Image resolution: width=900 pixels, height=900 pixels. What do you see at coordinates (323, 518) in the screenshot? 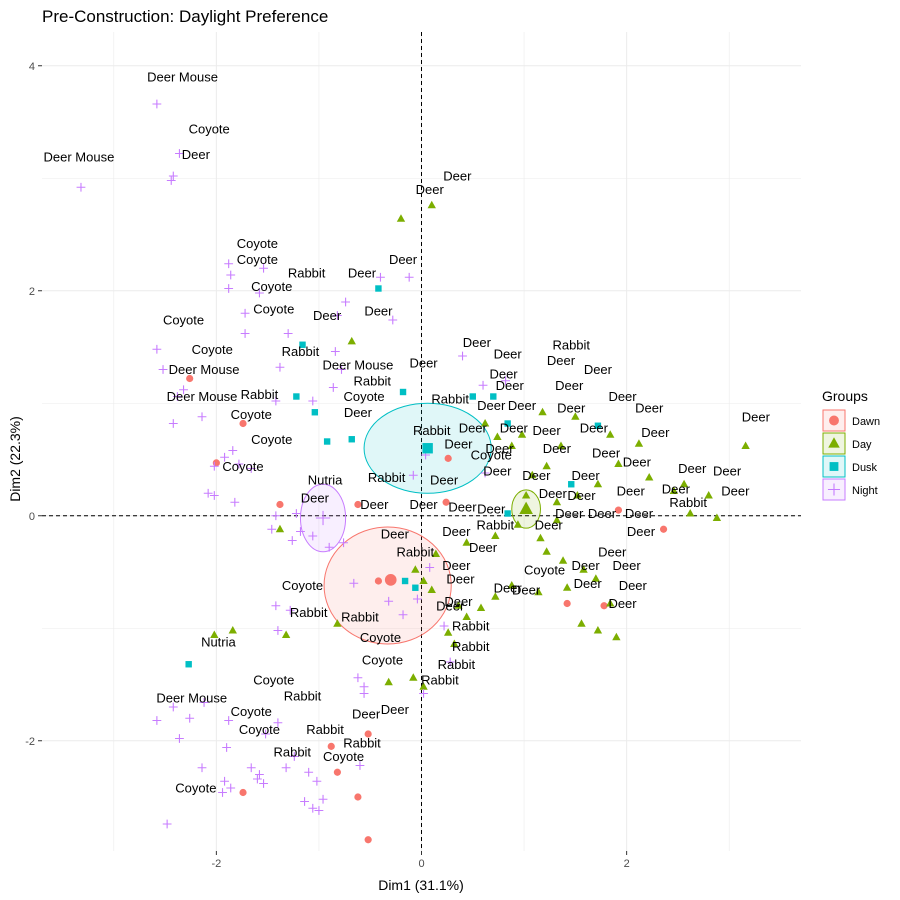
I see `centroid-night` at bounding box center [323, 518].